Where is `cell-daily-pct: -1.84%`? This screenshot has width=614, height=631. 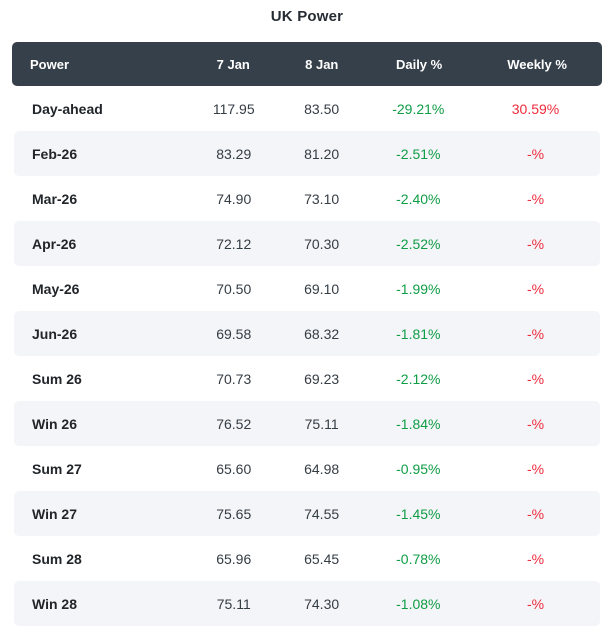
cell-daily-pct: -1.84% is located at coordinates (418, 423).